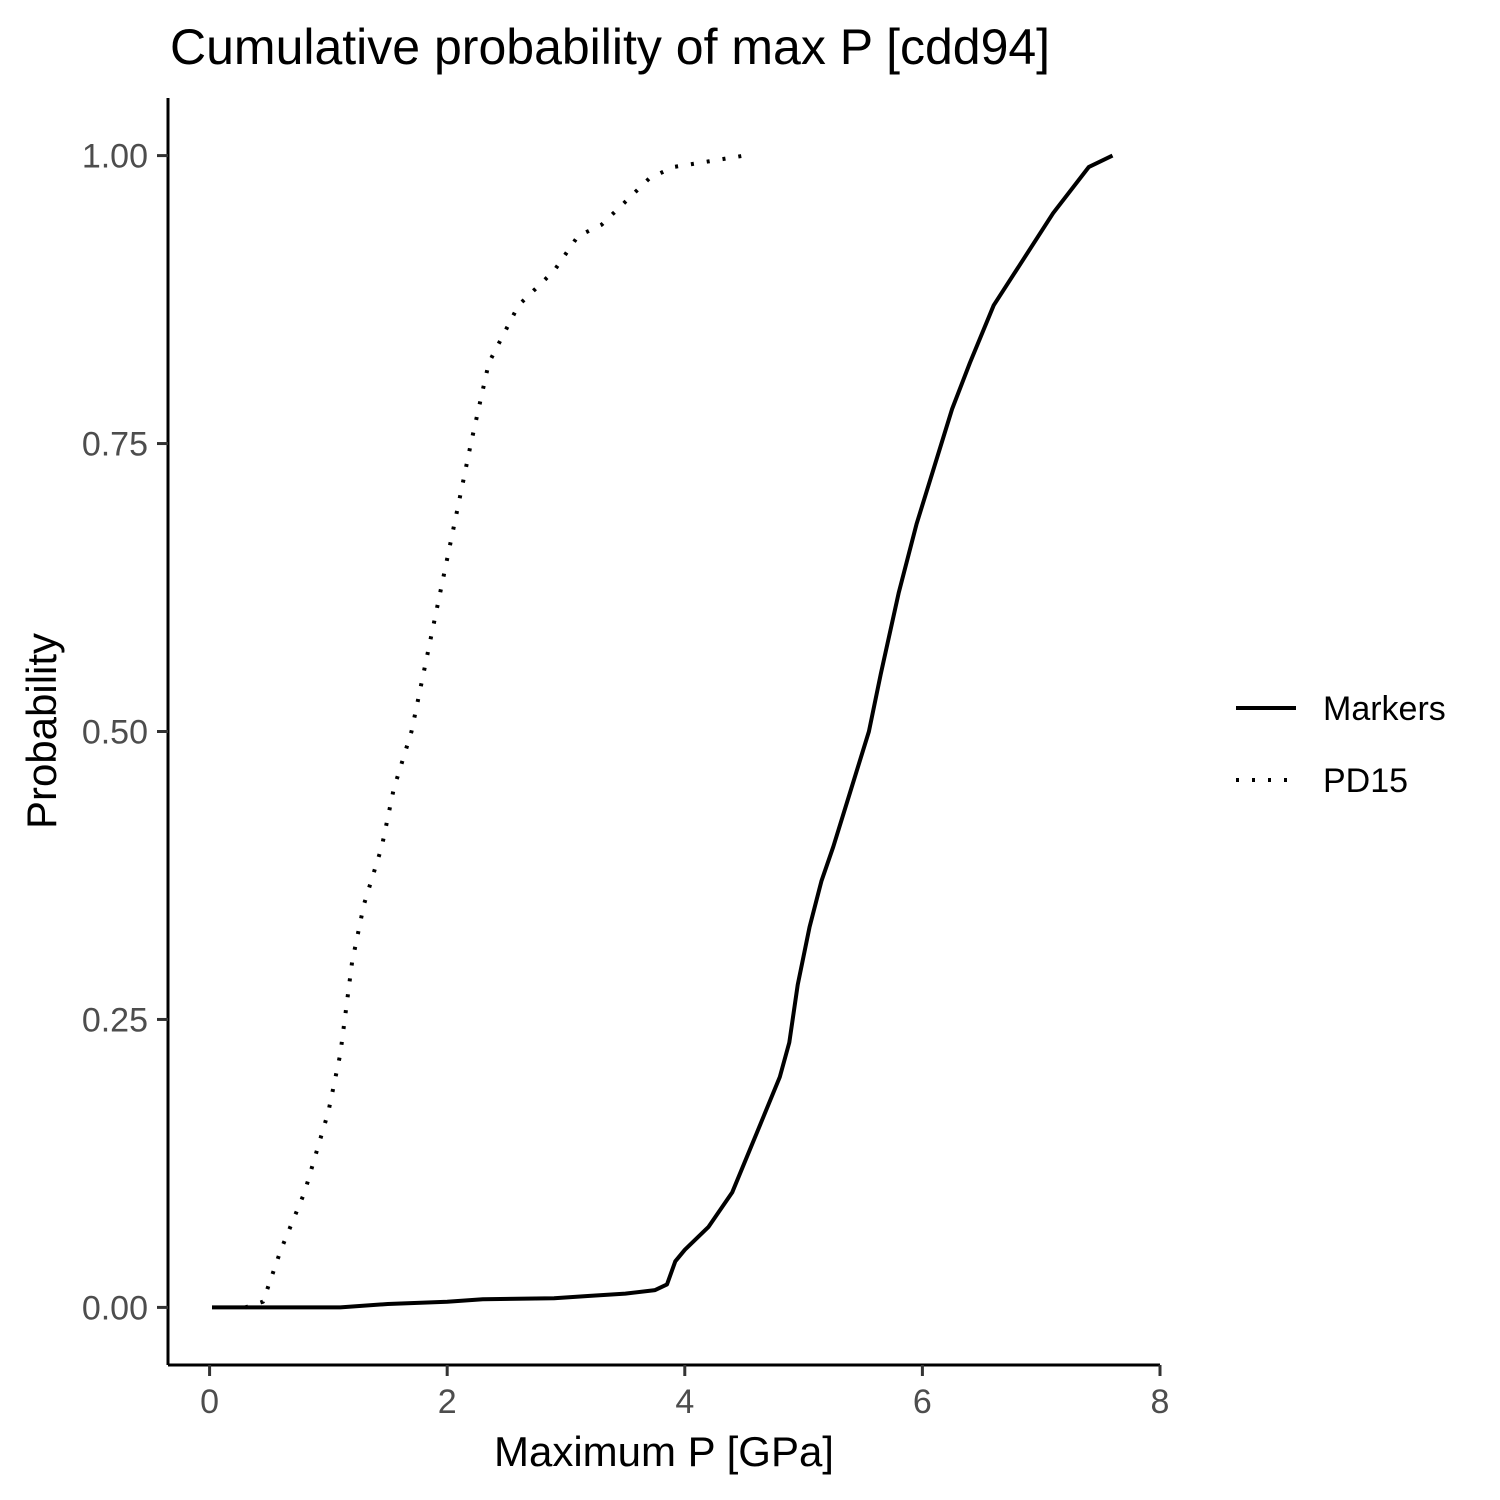 This screenshot has height=1500, width=1500. I want to click on x-tick-label: 6, so click(922, 1402).